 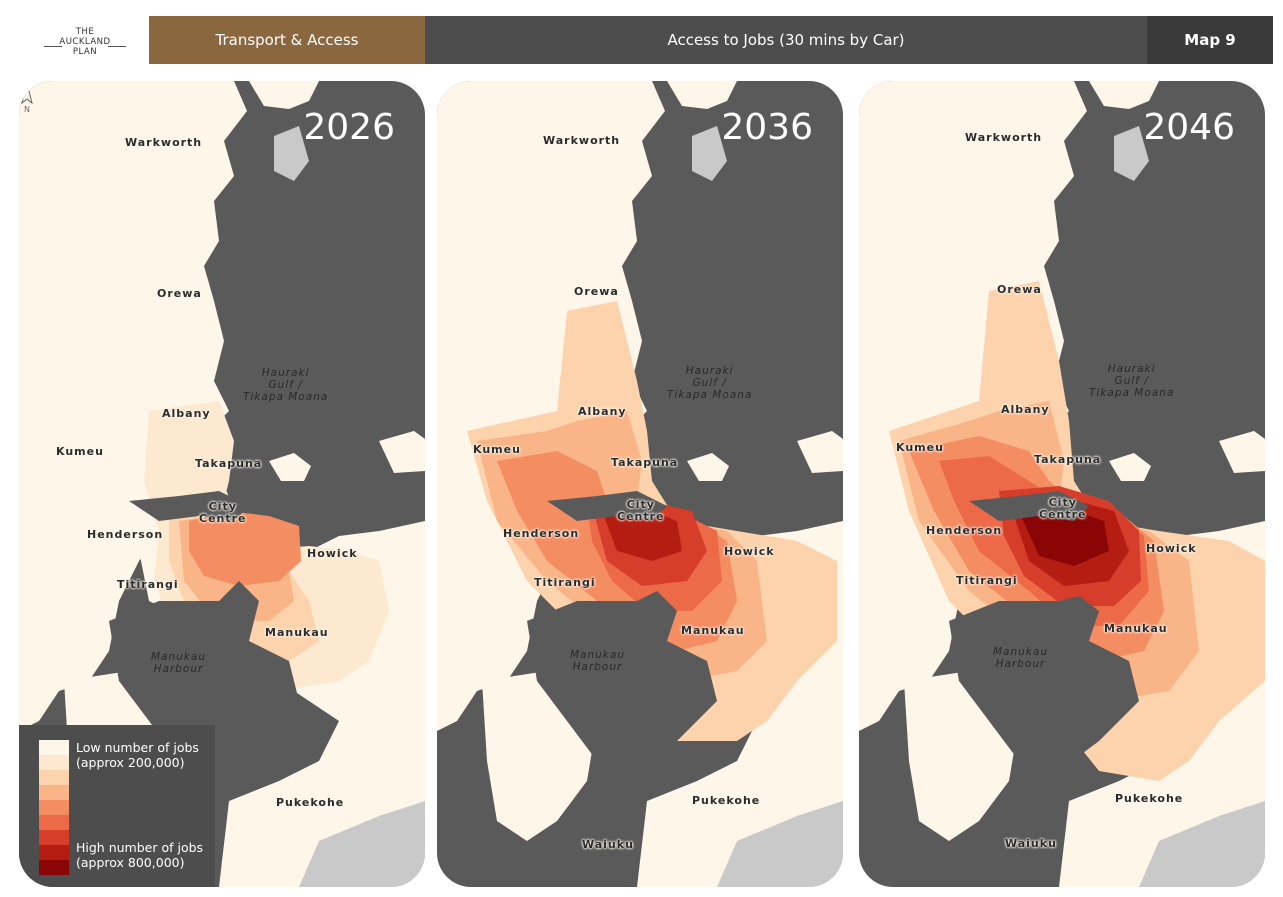 What do you see at coordinates (137, 747) in the screenshot?
I see `legend-low-label: Low number of jobs` at bounding box center [137, 747].